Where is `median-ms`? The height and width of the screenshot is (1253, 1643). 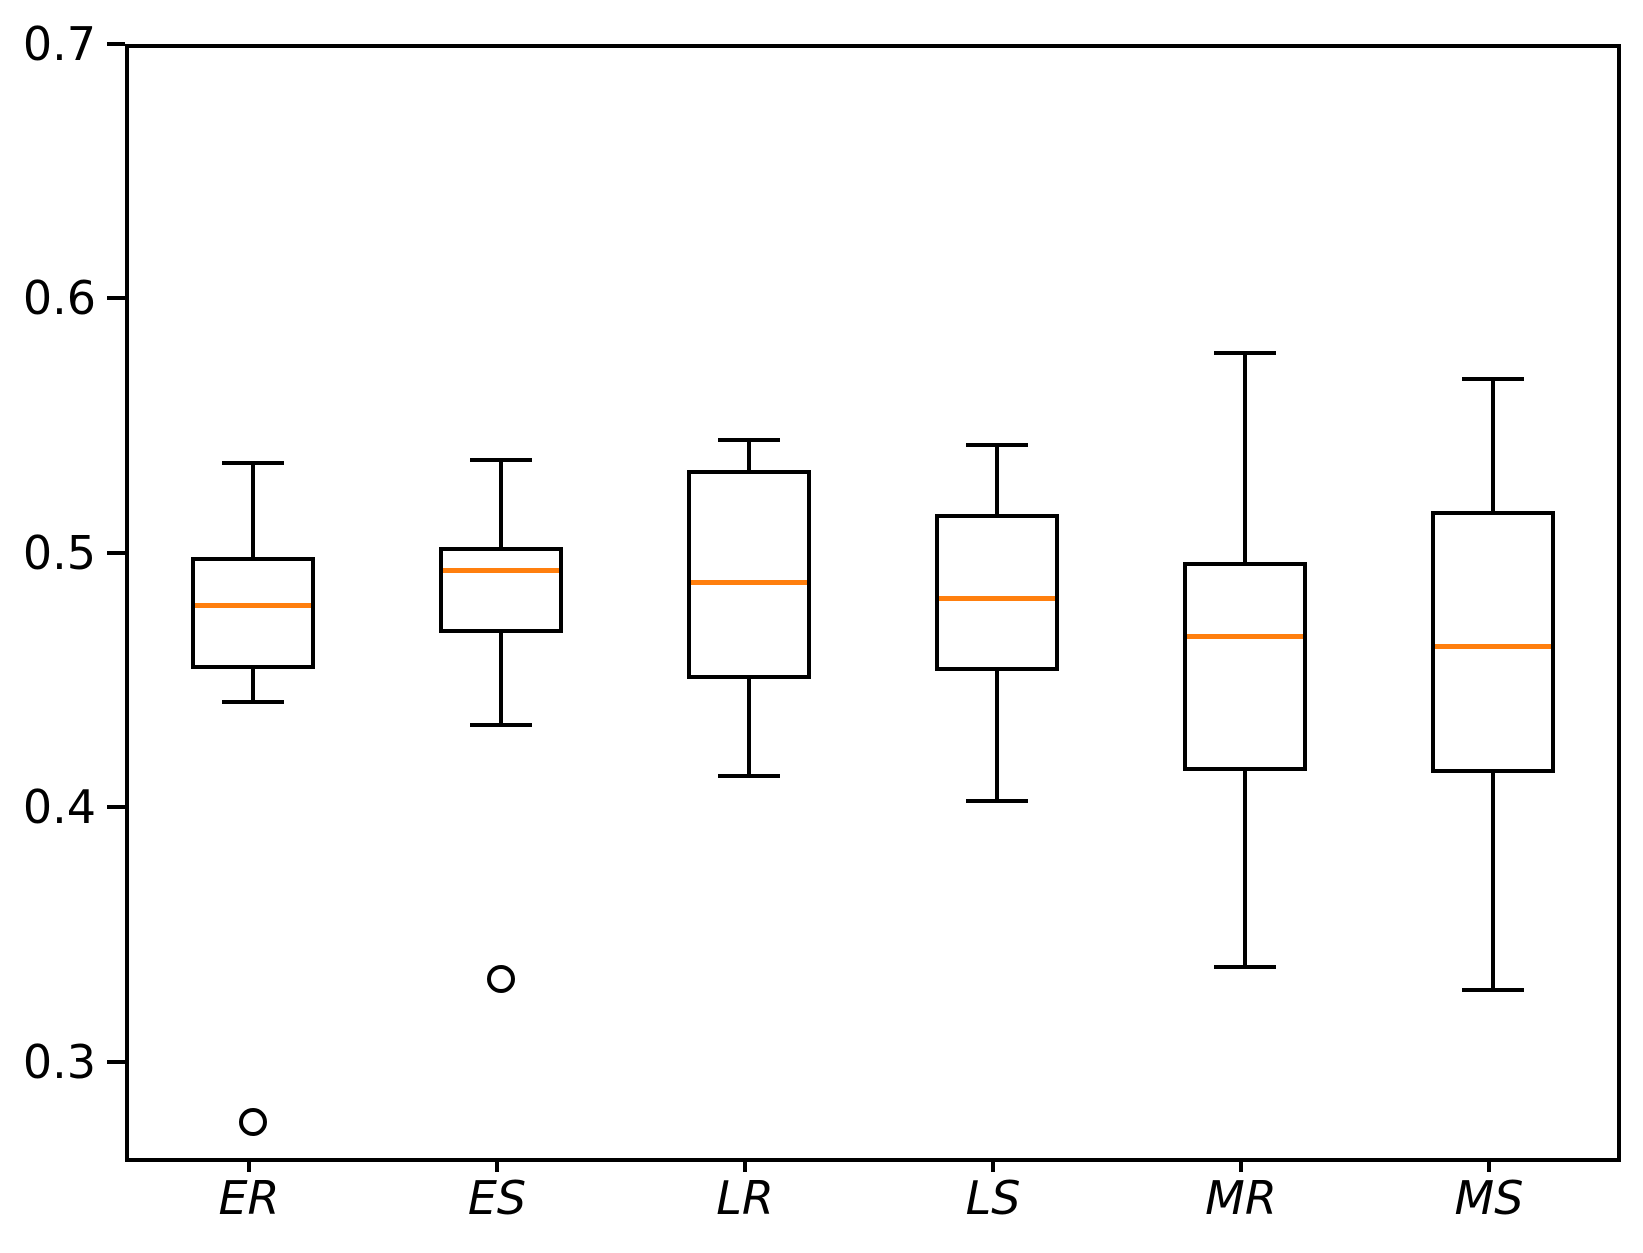
median-ms is located at coordinates (1493, 646).